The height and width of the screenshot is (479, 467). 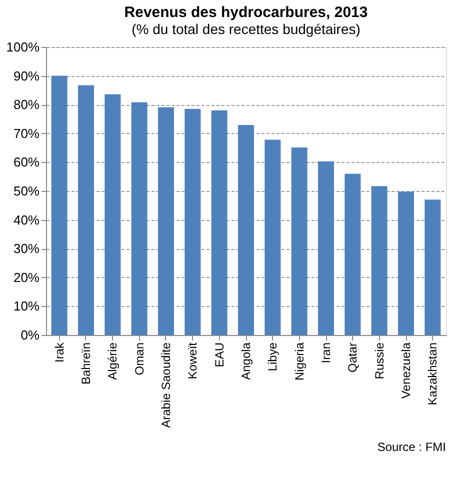 What do you see at coordinates (26, 306) in the screenshot?
I see `y-tick-label: 10%` at bounding box center [26, 306].